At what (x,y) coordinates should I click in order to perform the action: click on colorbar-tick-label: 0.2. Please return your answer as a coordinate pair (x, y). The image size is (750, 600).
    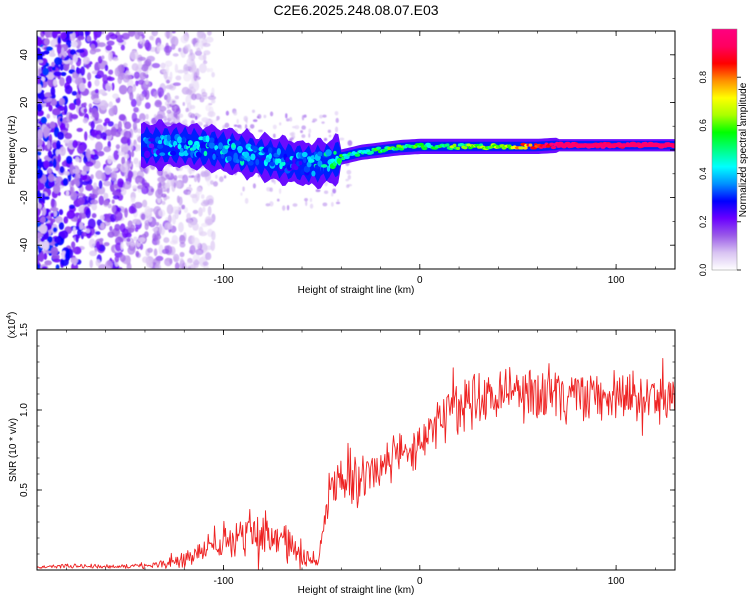
    Looking at the image, I should click on (703, 222).